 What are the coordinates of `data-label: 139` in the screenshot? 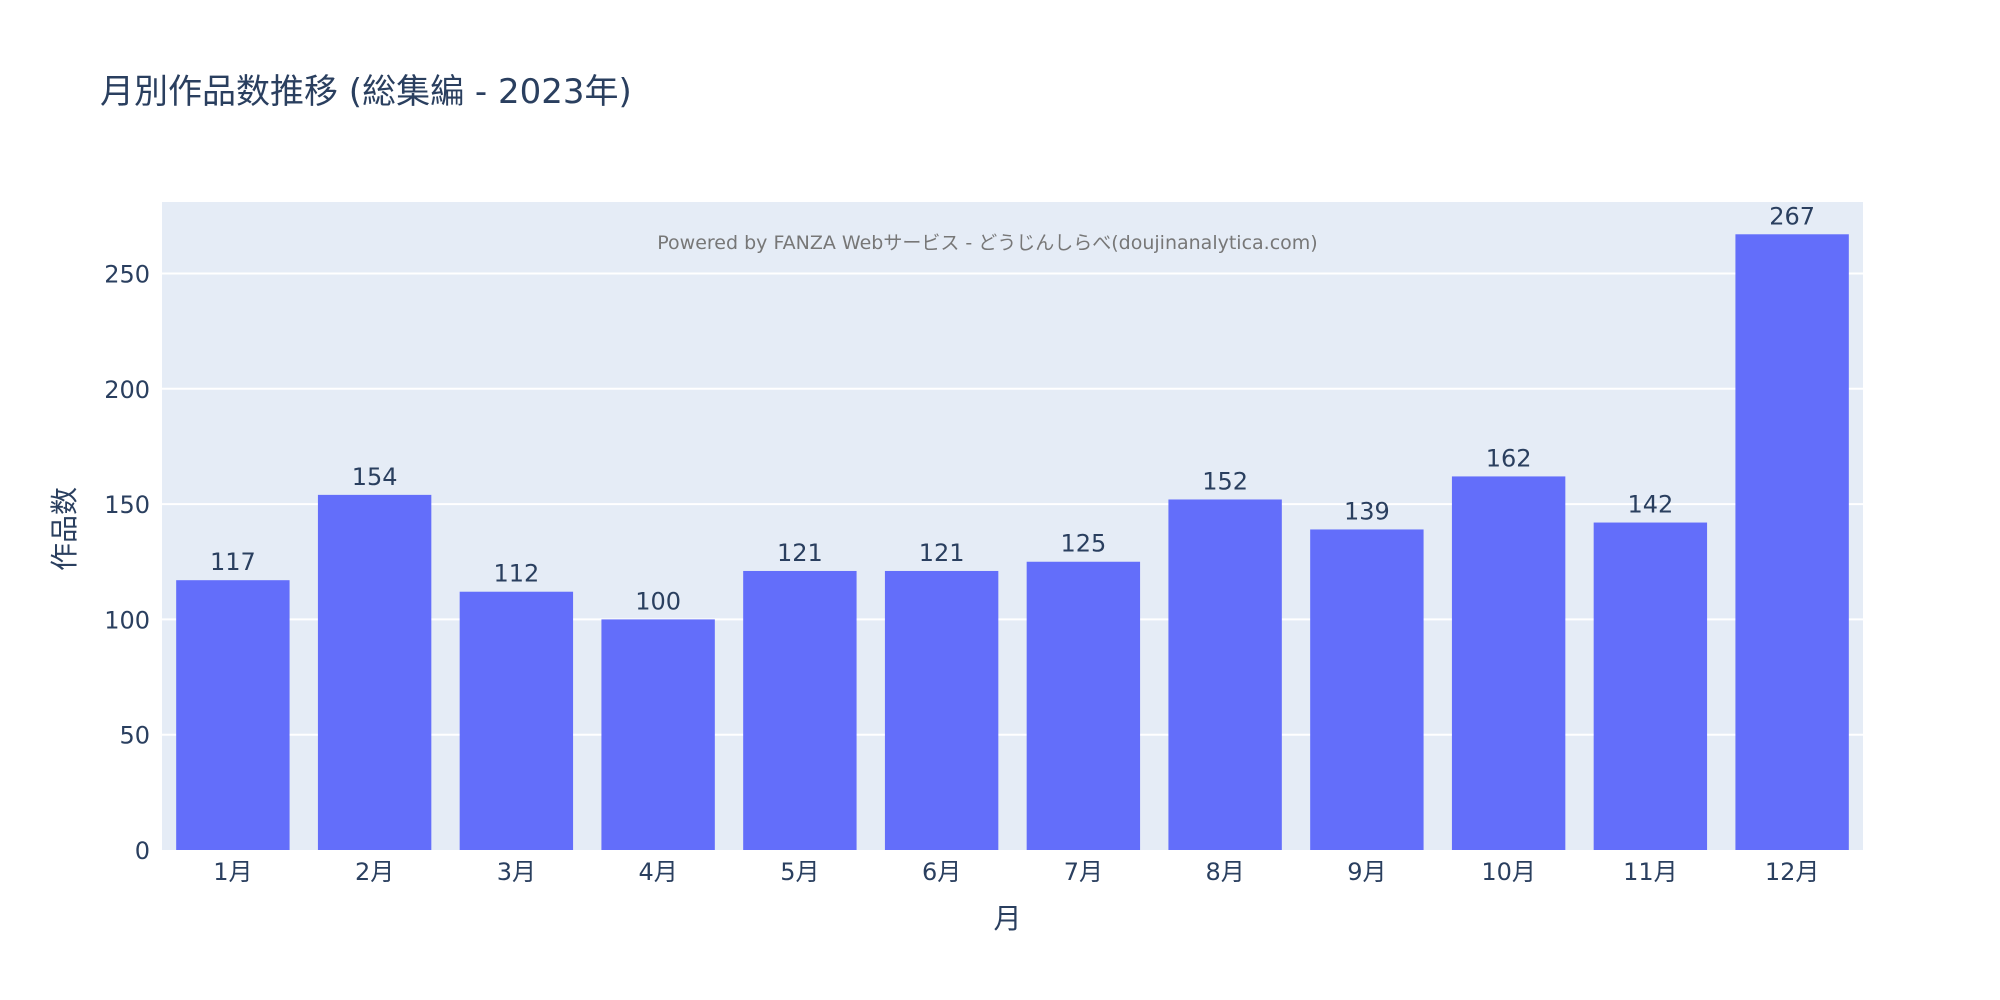 It's located at (1367, 511).